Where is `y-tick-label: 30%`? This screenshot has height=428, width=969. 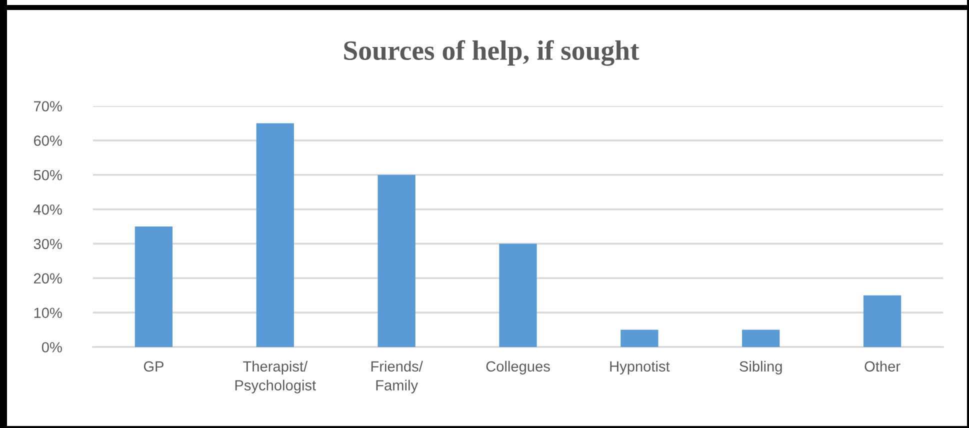 y-tick-label: 30% is located at coordinates (48, 244).